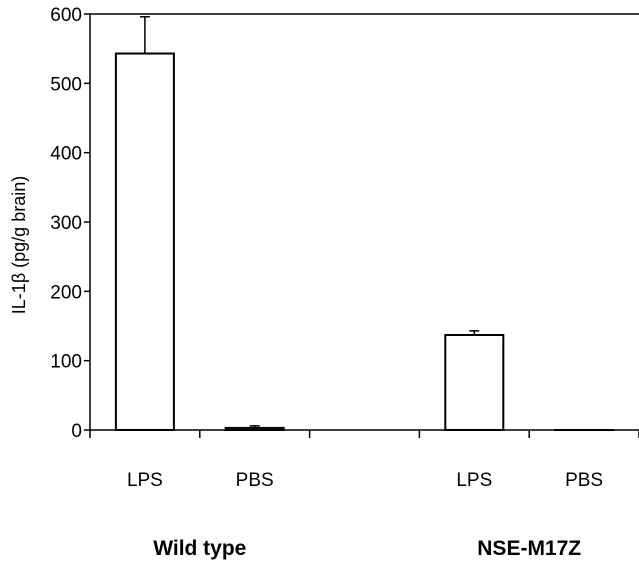 This screenshot has width=639, height=561. I want to click on y-tick-label: 500, so click(66, 84).